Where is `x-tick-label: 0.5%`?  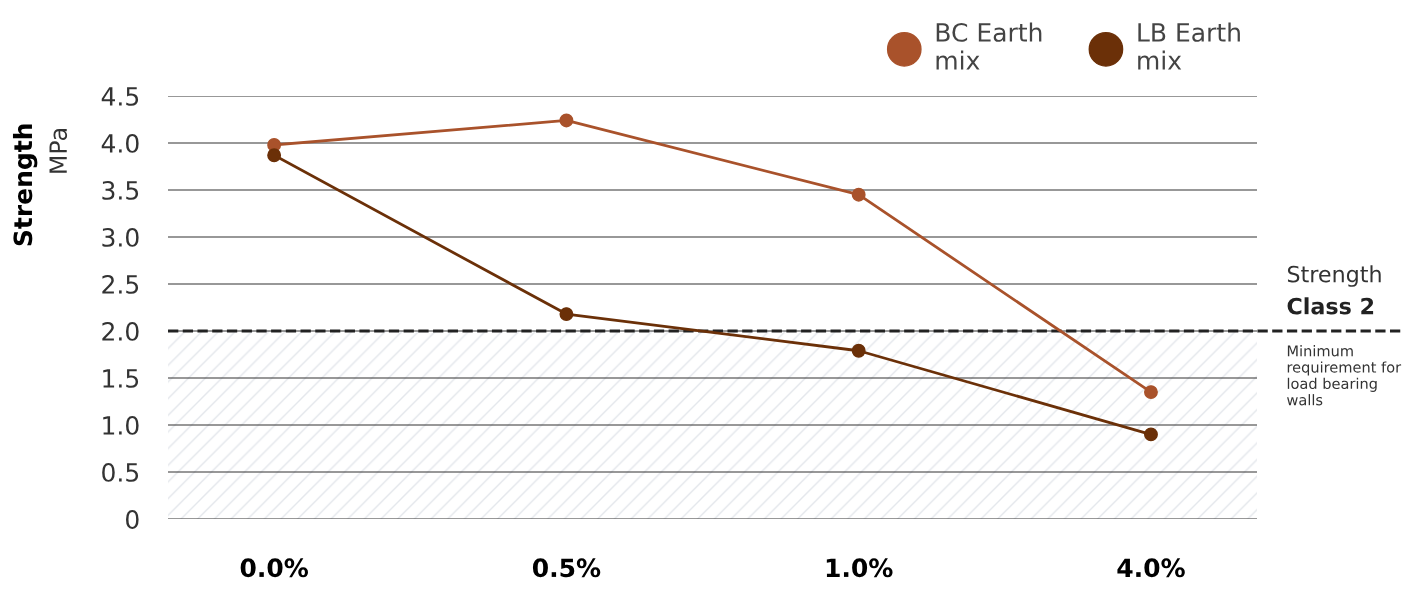
x-tick-label: 0.5% is located at coordinates (566, 568).